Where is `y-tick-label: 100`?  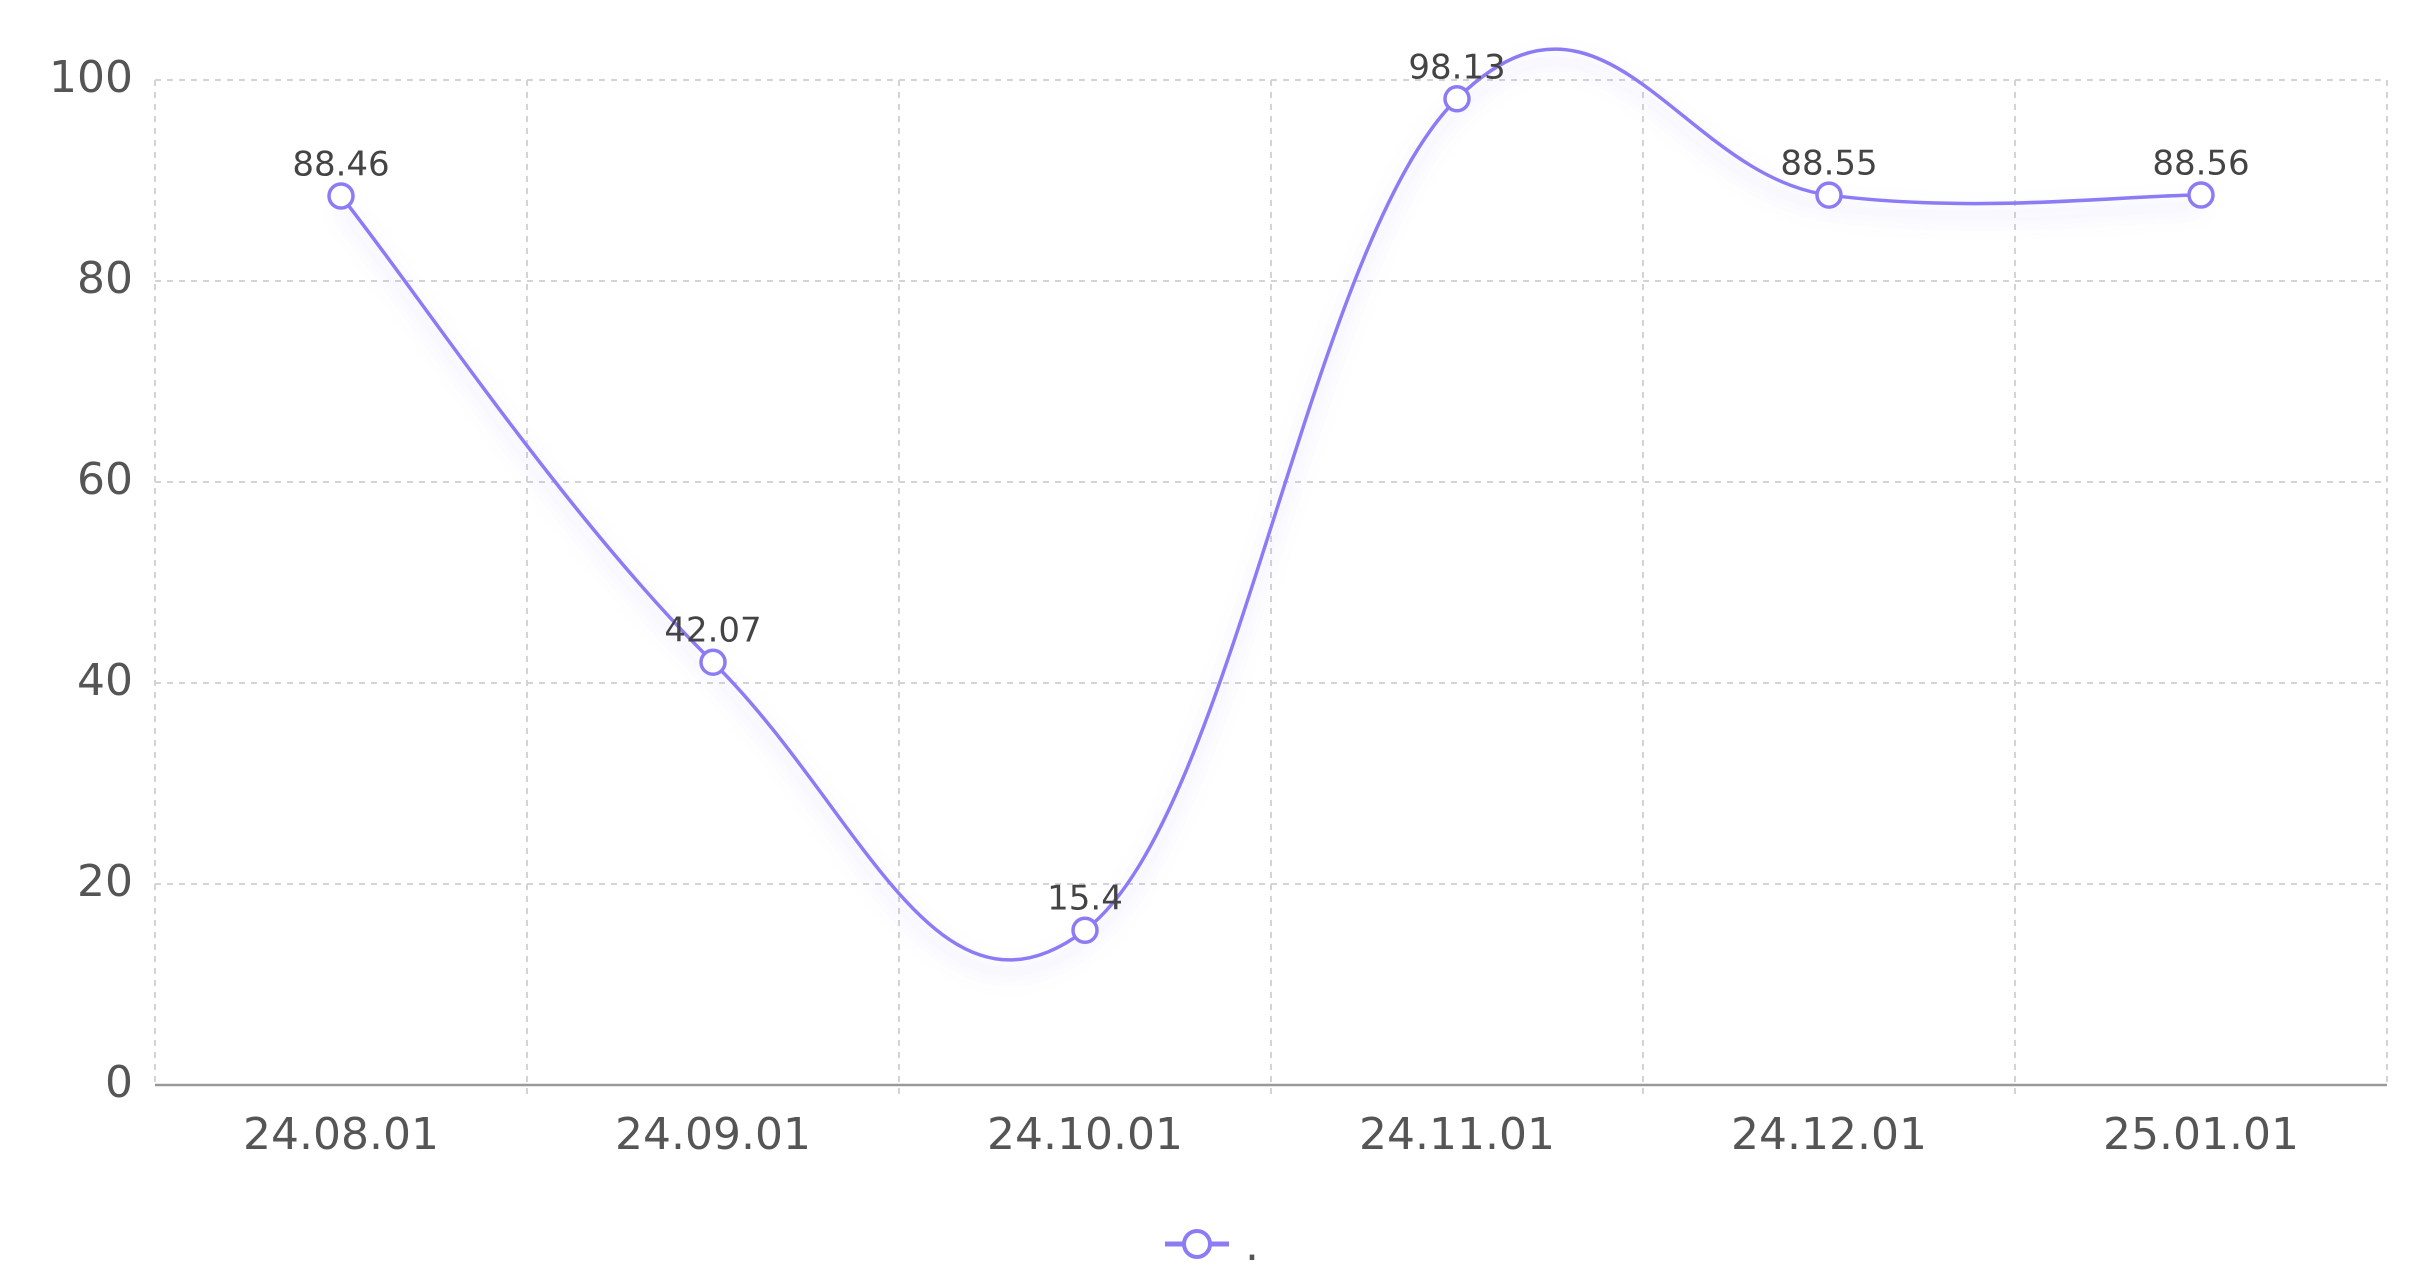 y-tick-label: 100 is located at coordinates (91, 77).